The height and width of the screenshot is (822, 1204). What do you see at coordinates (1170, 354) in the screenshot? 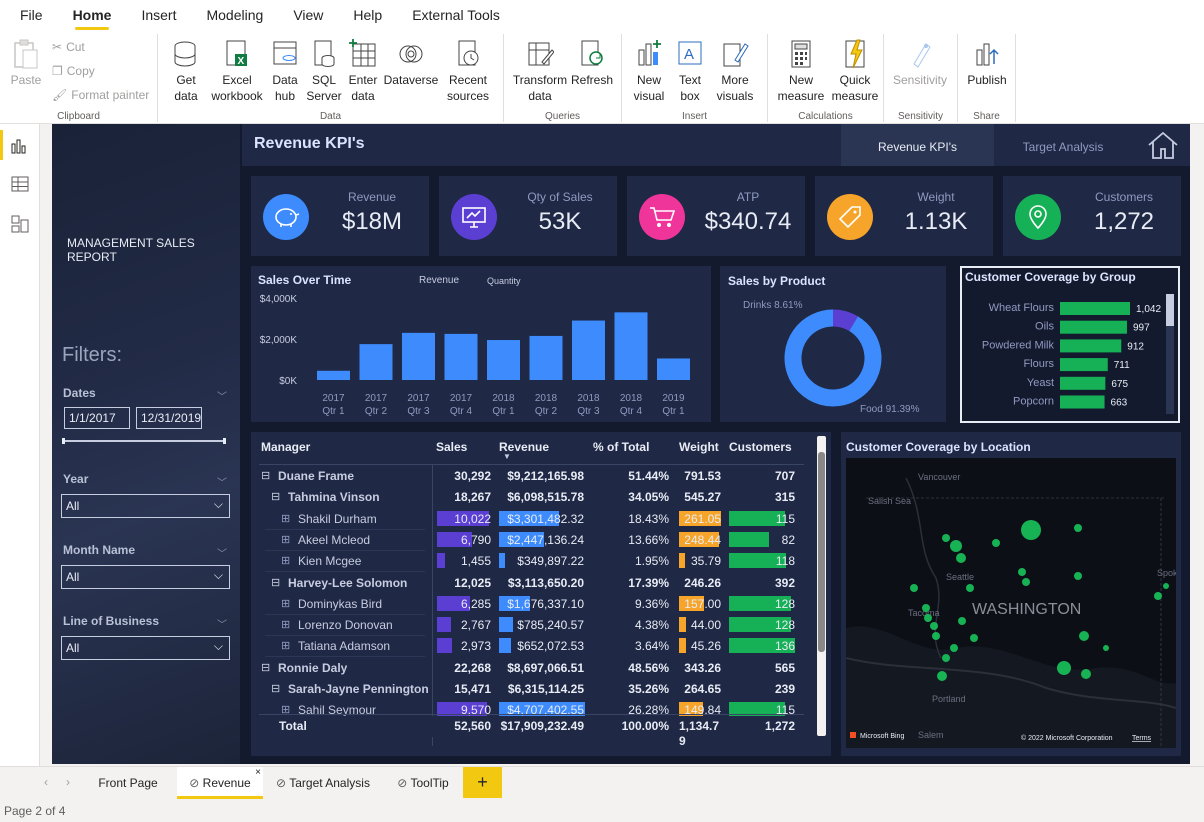
I see `scrollbar-track` at bounding box center [1170, 354].